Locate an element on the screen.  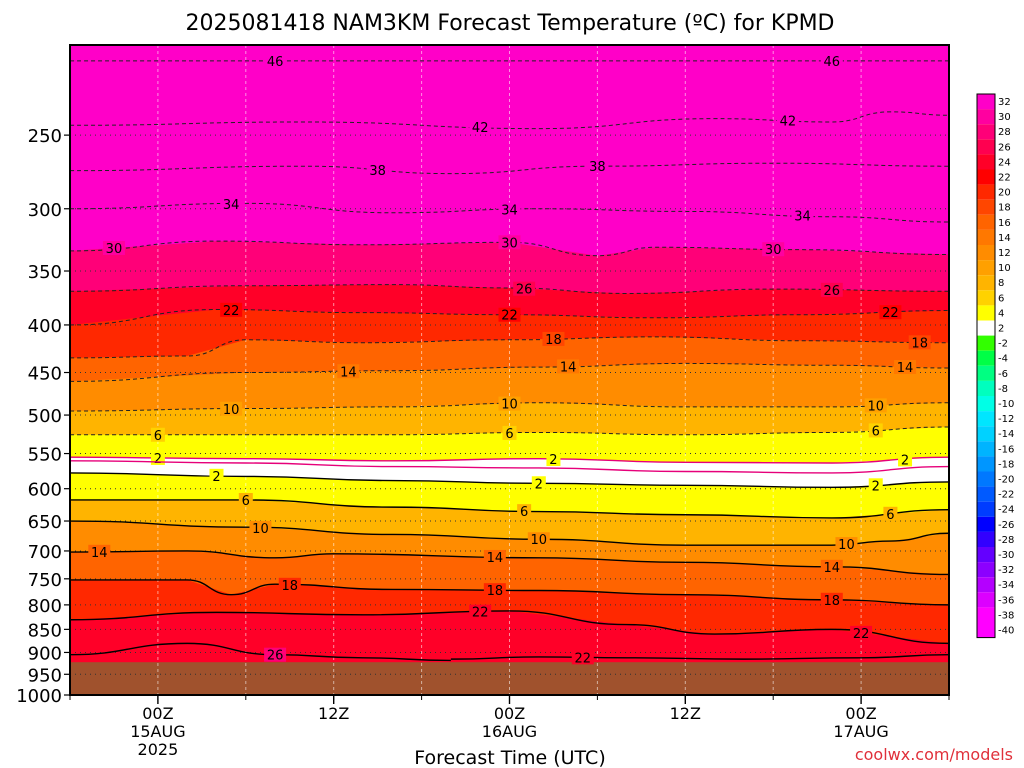
x-tick-label: 16AUG is located at coordinates (509, 731).